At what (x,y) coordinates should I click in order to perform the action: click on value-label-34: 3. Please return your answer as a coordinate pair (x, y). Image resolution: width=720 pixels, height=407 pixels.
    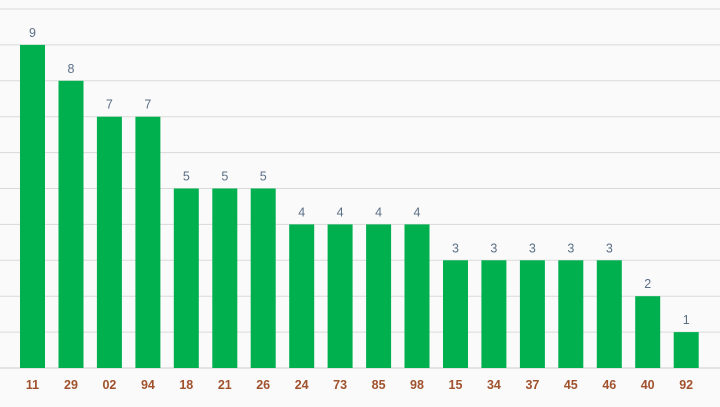
    Looking at the image, I should click on (493, 248).